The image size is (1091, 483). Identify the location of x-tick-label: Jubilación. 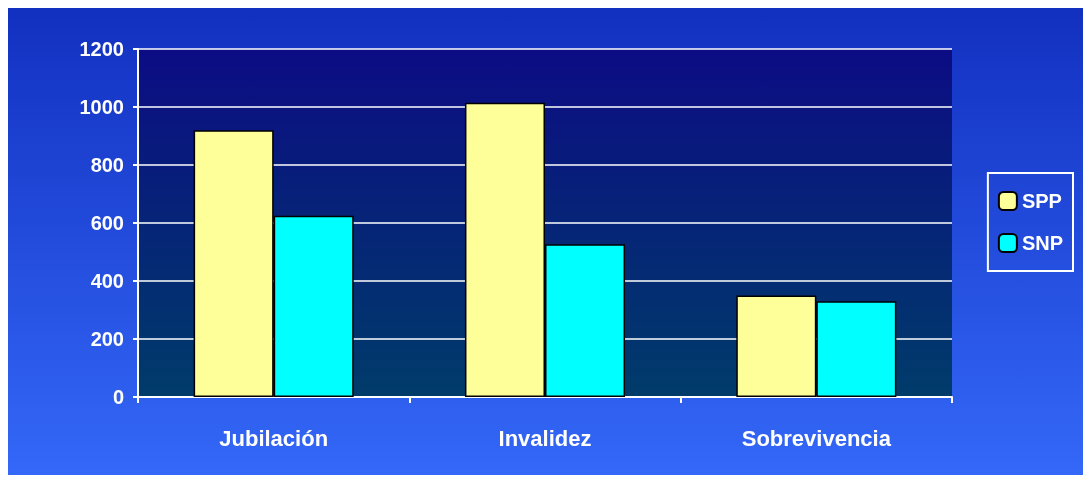
(274, 438).